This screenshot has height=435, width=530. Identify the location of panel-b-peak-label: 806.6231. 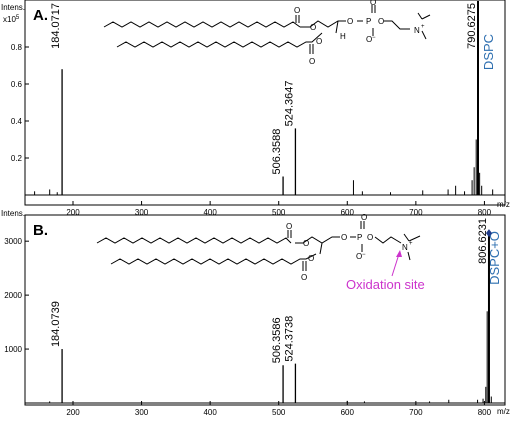
(483, 241).